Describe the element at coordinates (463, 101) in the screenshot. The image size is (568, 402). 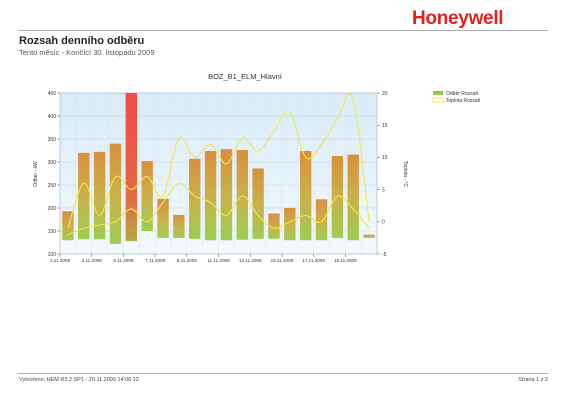
I see `legend-line-label: Teplota Rozsah` at that location.